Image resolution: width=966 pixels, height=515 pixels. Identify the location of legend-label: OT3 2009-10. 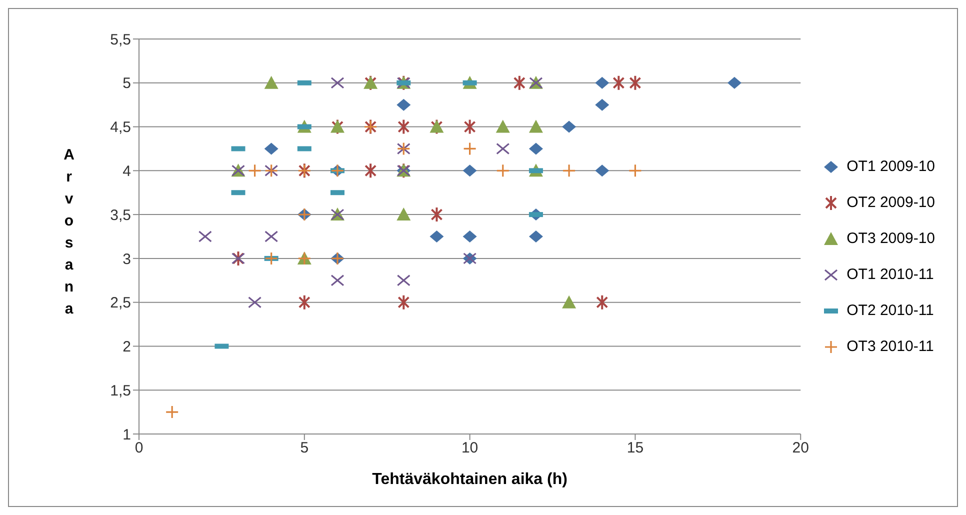
(890, 238).